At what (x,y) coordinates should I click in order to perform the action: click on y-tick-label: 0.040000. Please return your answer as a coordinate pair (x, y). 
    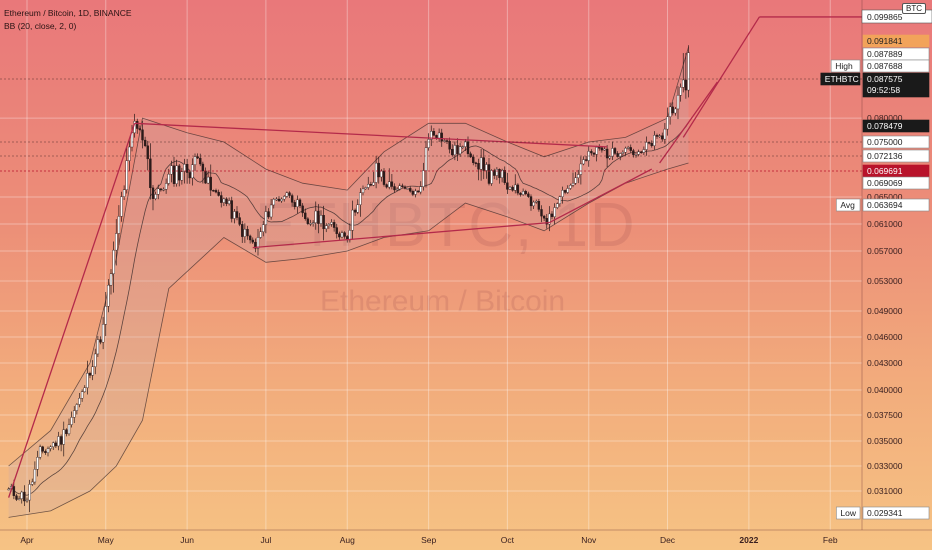
    Looking at the image, I should click on (885, 390).